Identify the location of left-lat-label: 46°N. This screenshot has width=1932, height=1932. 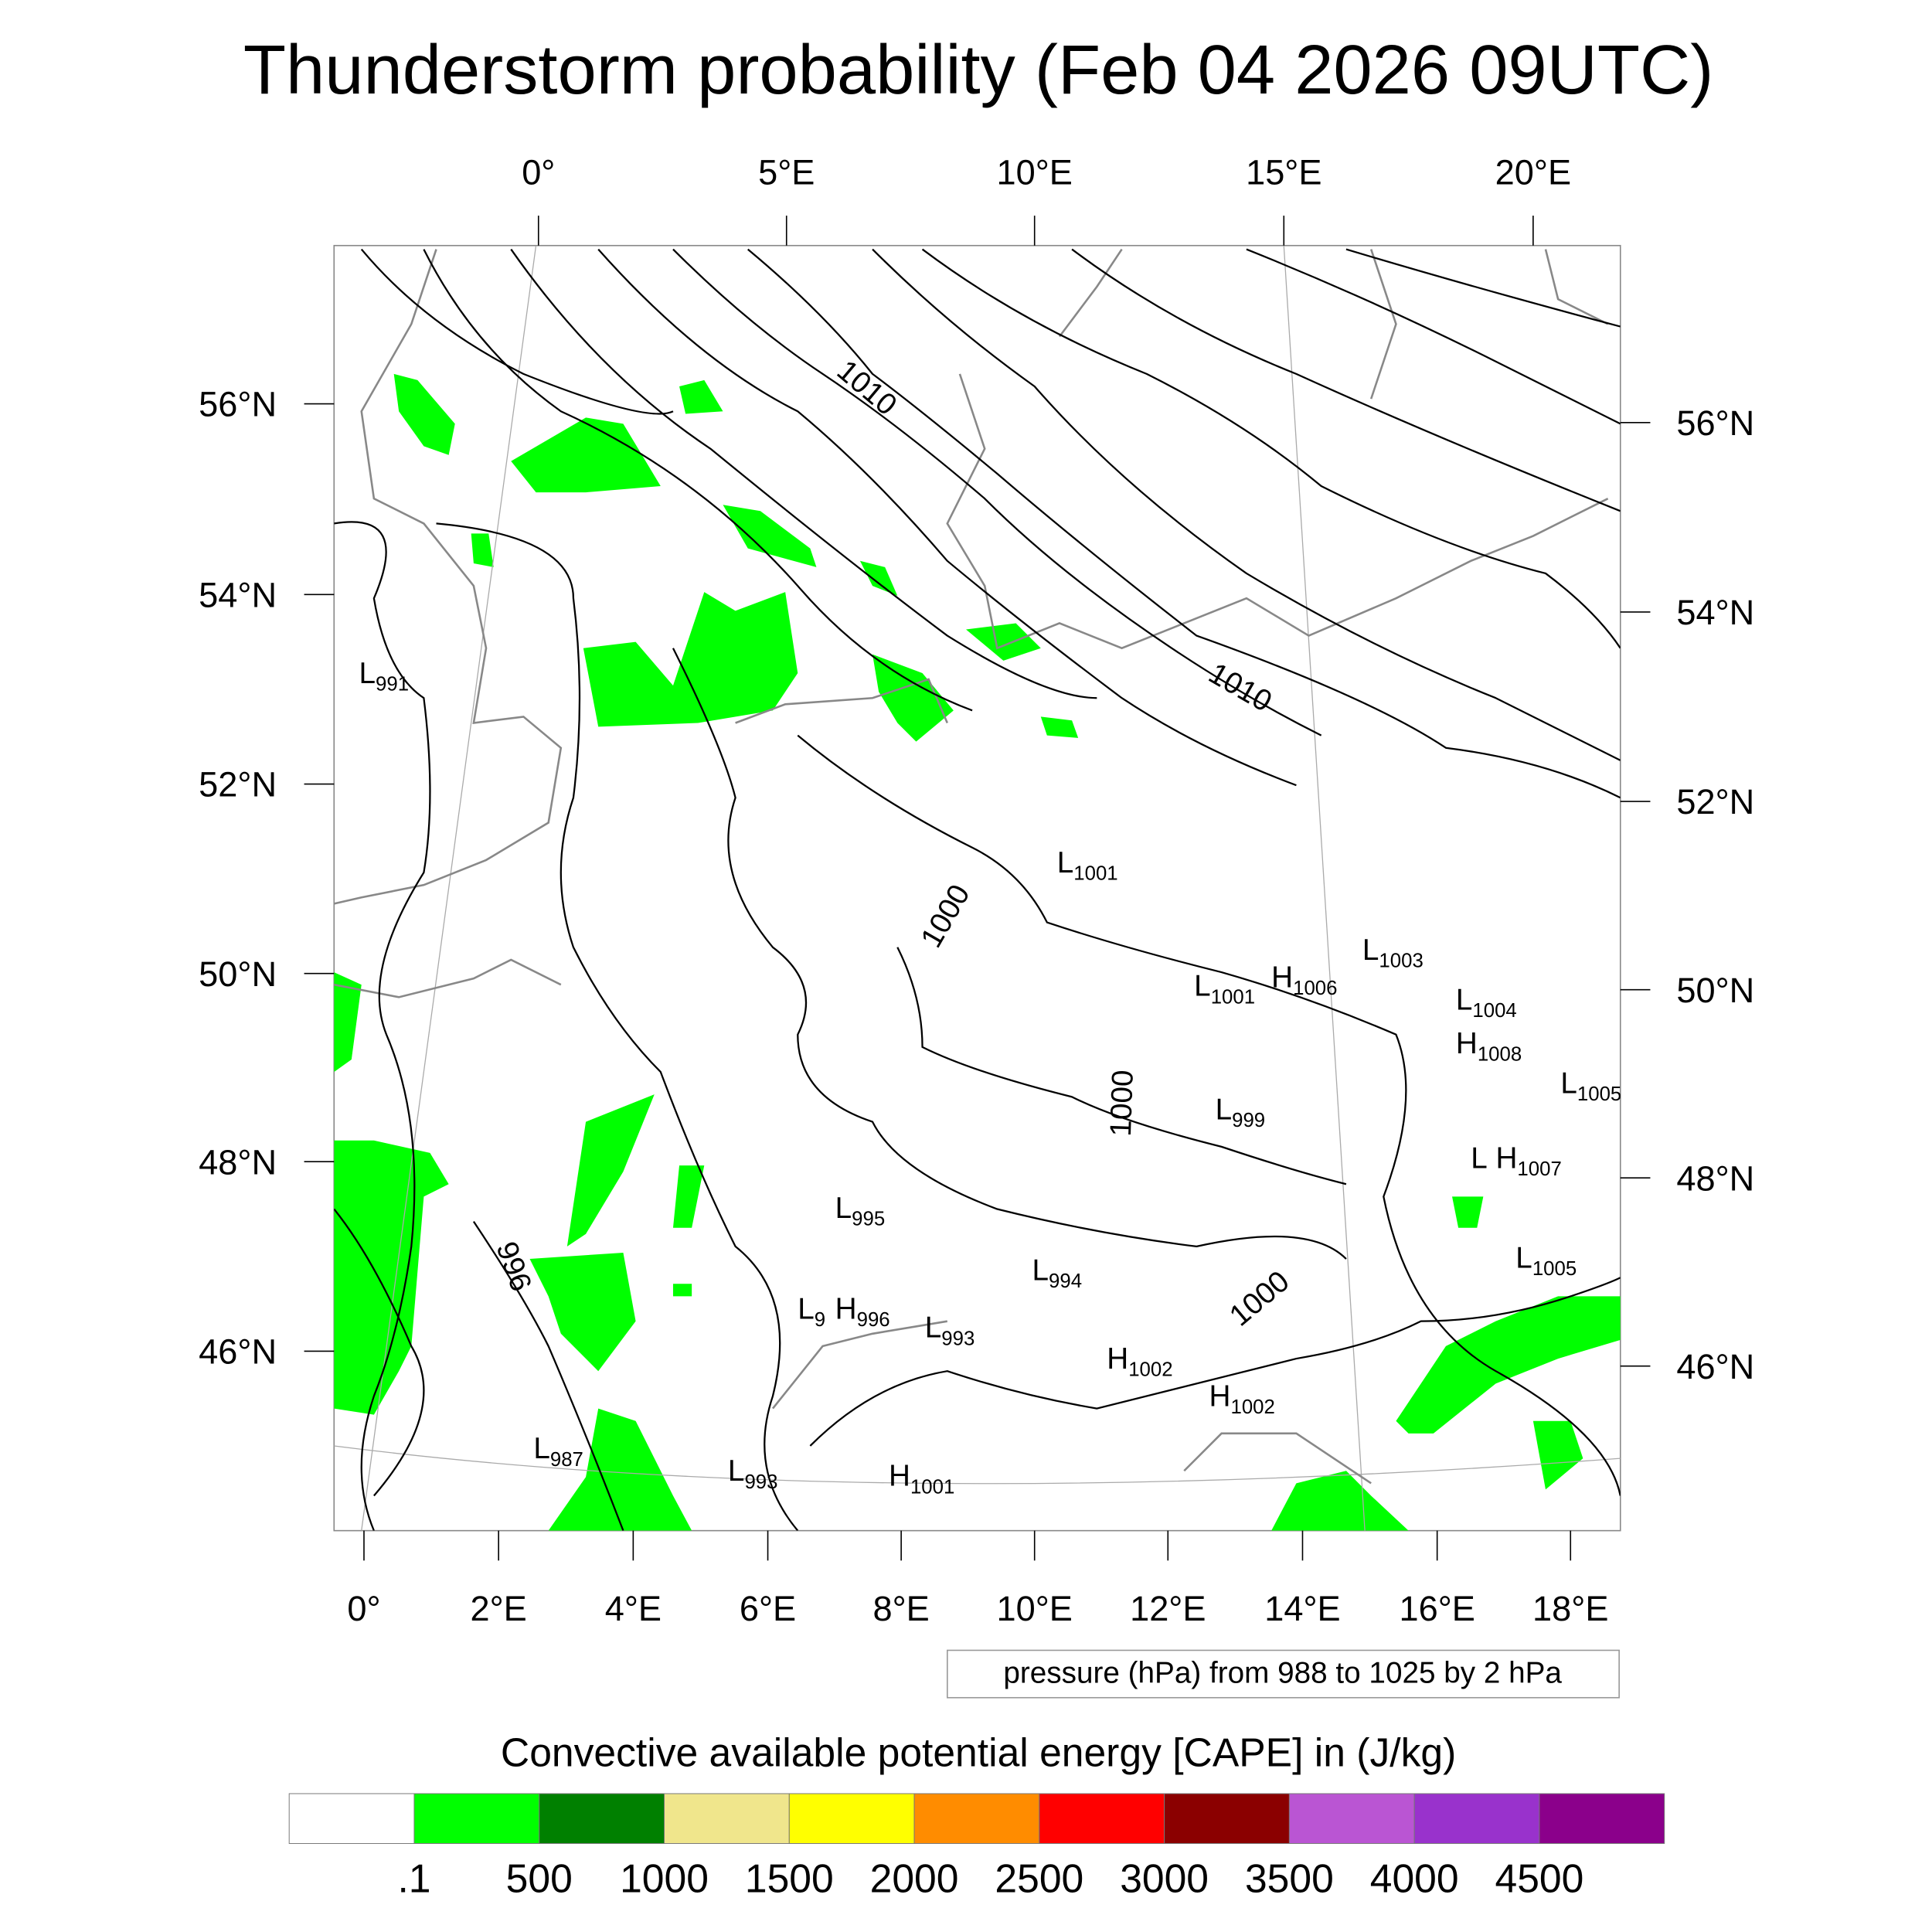
(238, 1352).